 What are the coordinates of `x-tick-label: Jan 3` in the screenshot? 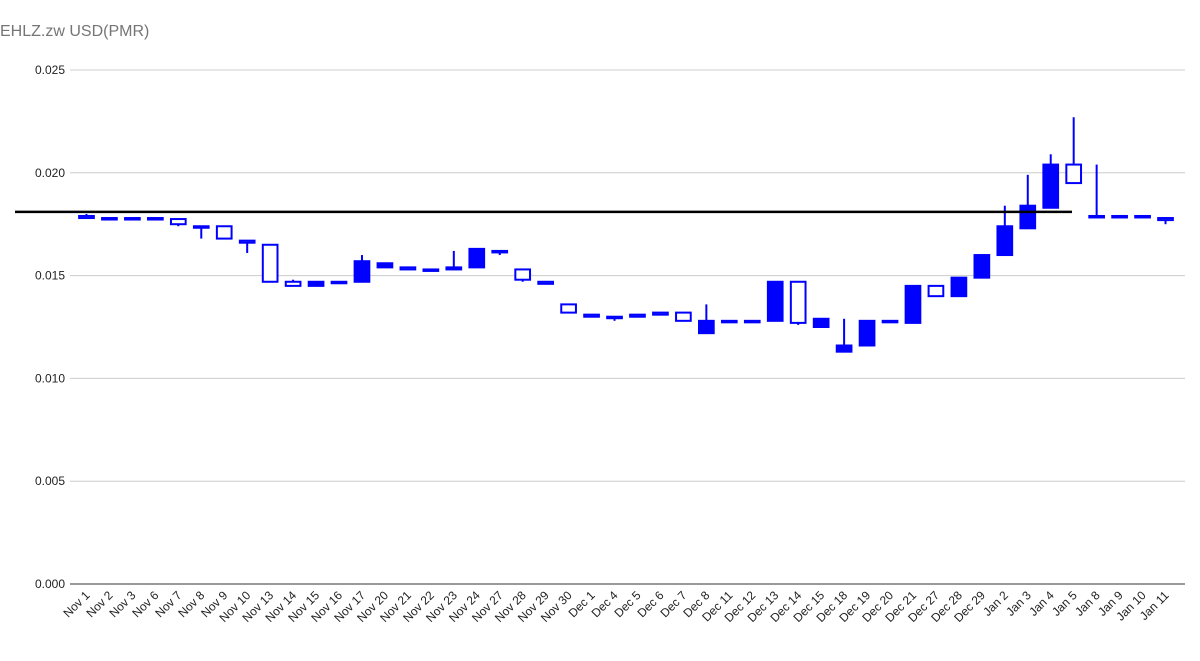 It's located at (1018, 603).